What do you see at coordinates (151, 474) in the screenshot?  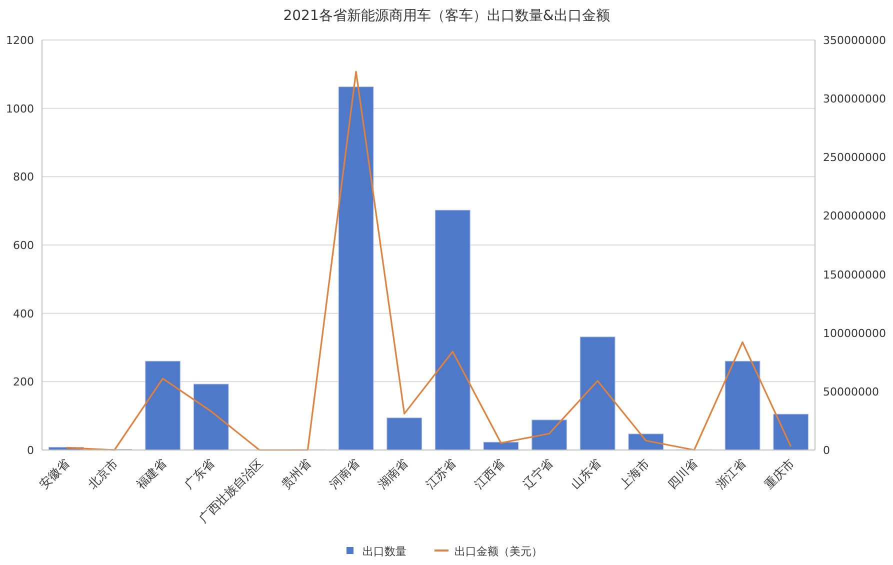 I see `x-tick-label: 福建省` at bounding box center [151, 474].